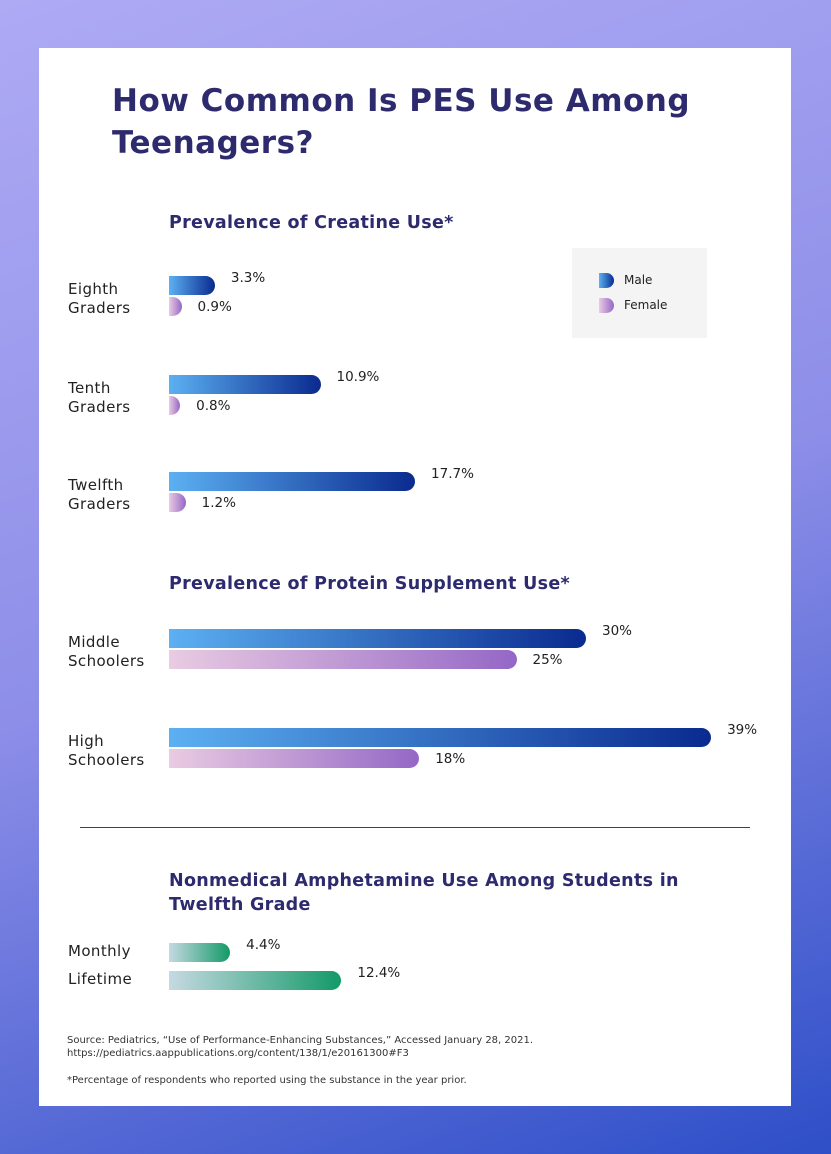  What do you see at coordinates (100, 979) in the screenshot?
I see `category-label: Lifetime` at bounding box center [100, 979].